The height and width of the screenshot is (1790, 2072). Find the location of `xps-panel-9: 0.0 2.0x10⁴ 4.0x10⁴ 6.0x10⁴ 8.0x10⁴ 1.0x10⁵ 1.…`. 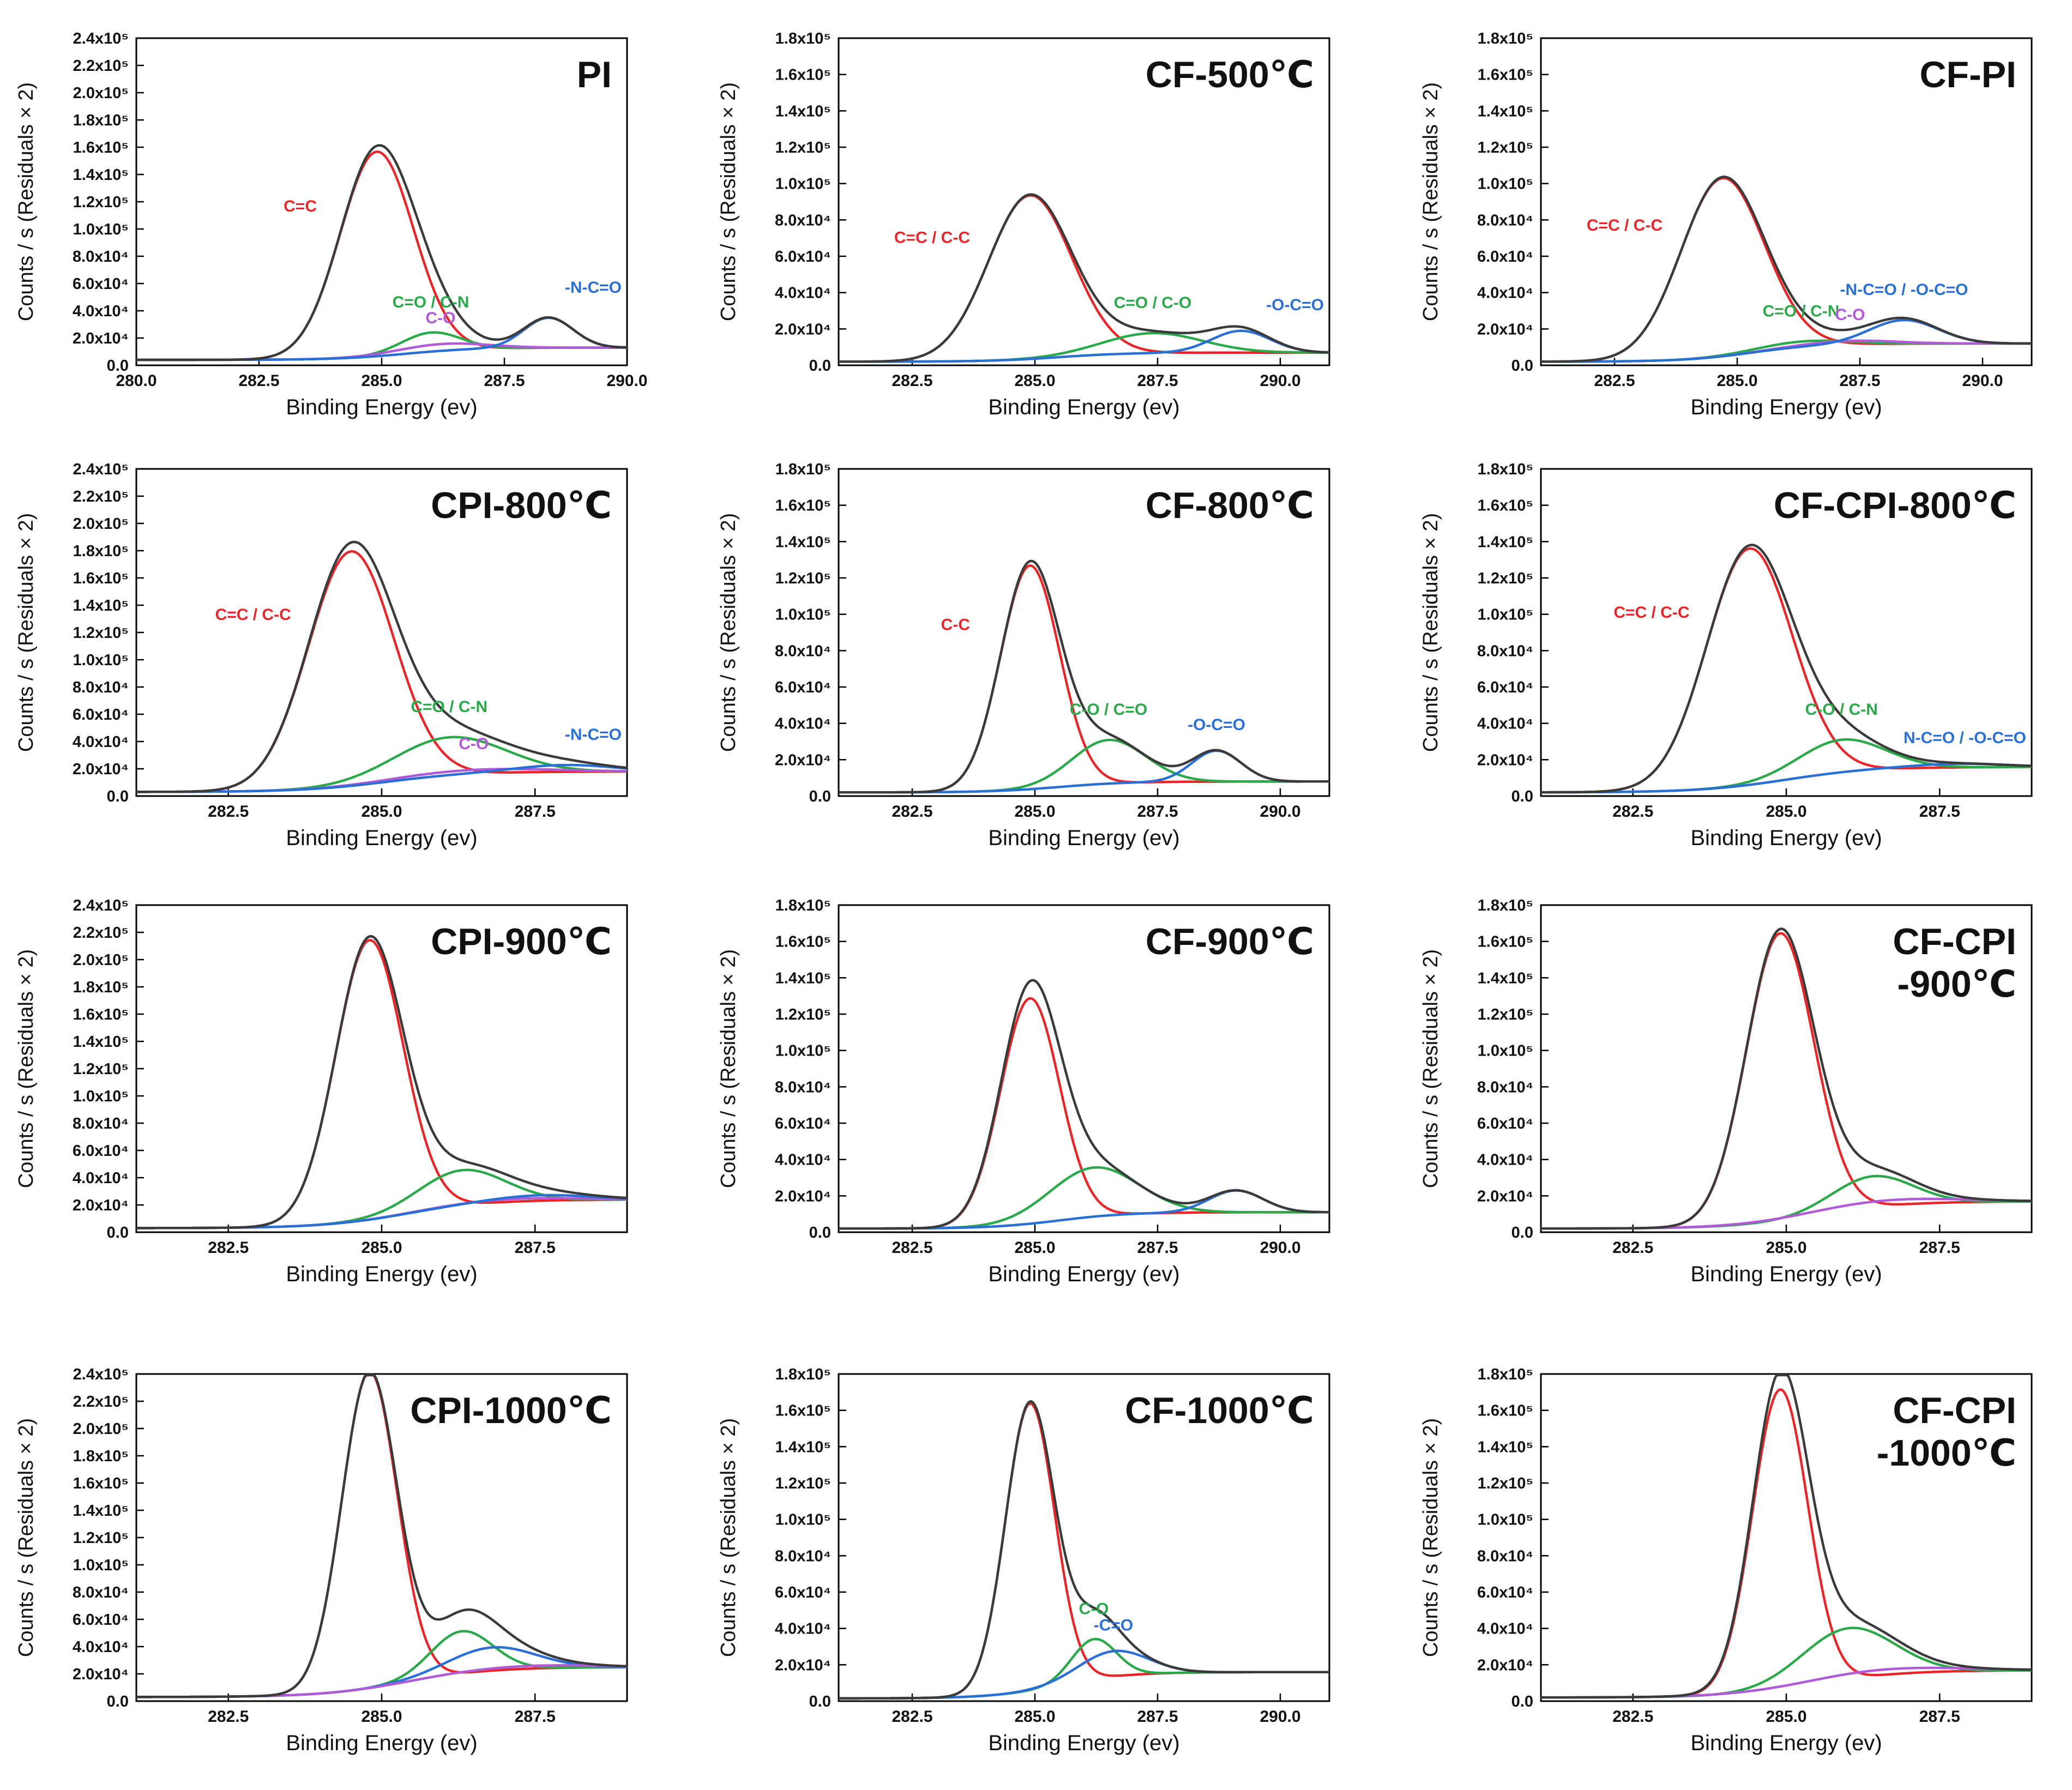

xps-panel-9: 0.0 2.0x10⁴ 4.0x10⁴ 6.0x10⁴ 8.0x10⁴ 1.0x10⁵ 1.… is located at coordinates (1726, 1091).